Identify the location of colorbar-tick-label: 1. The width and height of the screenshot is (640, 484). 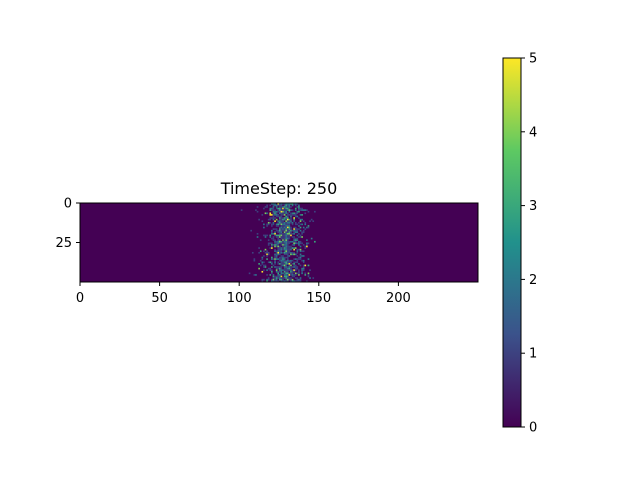
(533, 354).